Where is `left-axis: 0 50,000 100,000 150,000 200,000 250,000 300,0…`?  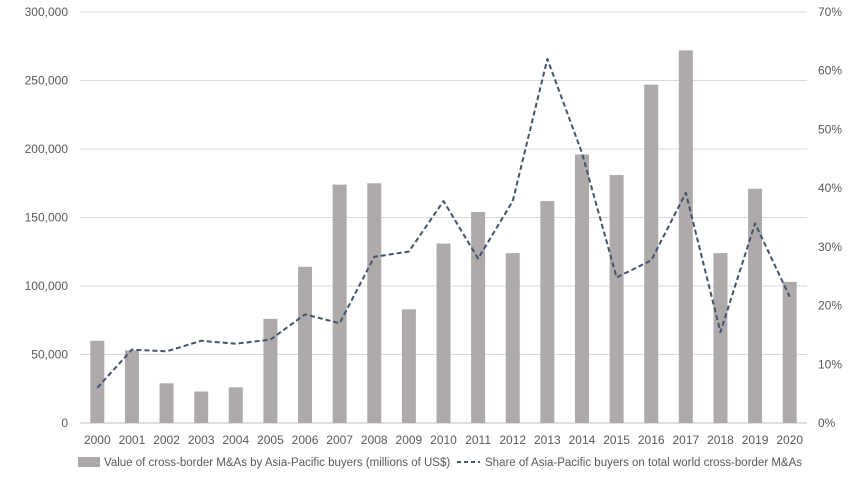 left-axis: 0 50,000 100,000 150,000 200,000 250,000 300,0… is located at coordinates (47, 217).